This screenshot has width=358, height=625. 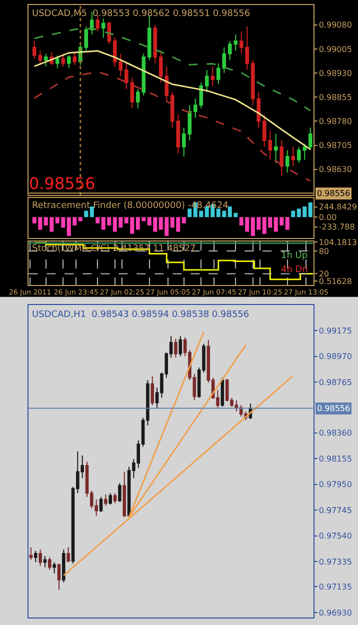 What do you see at coordinates (335, 97) in the screenshot?
I see `y-tick-label: 0.98855` at bounding box center [335, 97].